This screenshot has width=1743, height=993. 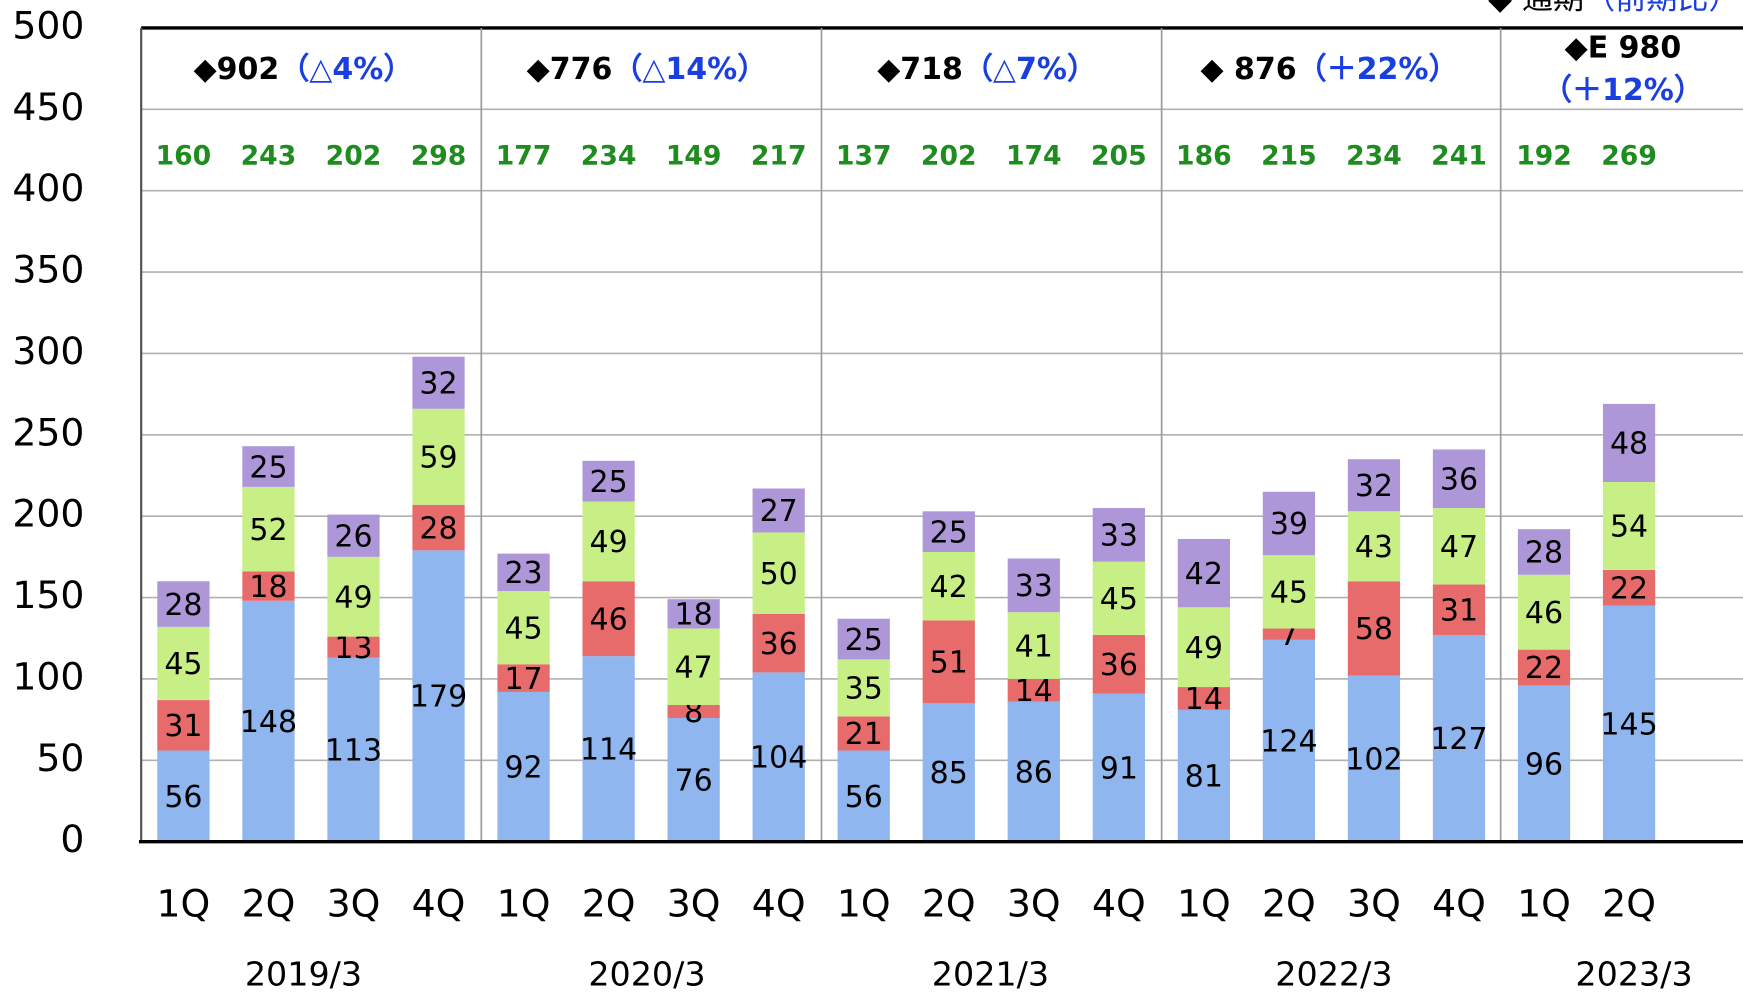 What do you see at coordinates (949, 532) in the screenshot?
I see `value-label: 25` at bounding box center [949, 532].